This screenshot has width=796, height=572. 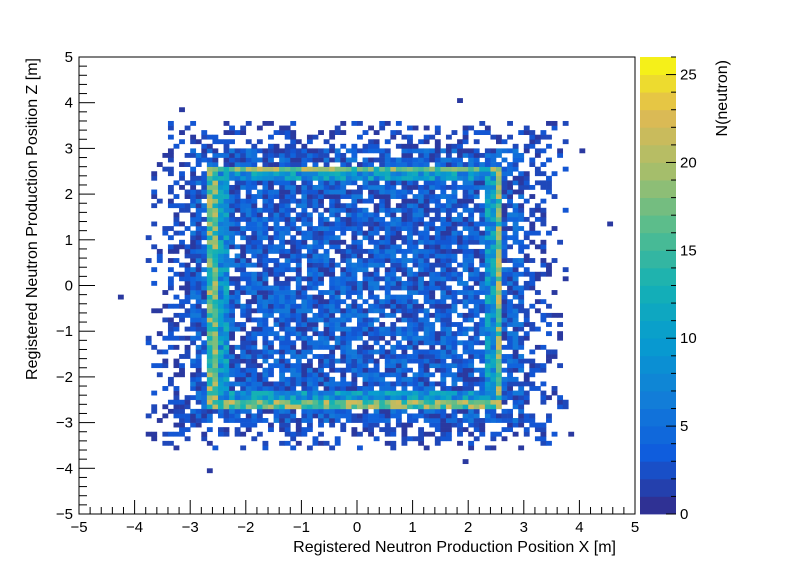 I want to click on colorbar-swatch, so click(x=658, y=417).